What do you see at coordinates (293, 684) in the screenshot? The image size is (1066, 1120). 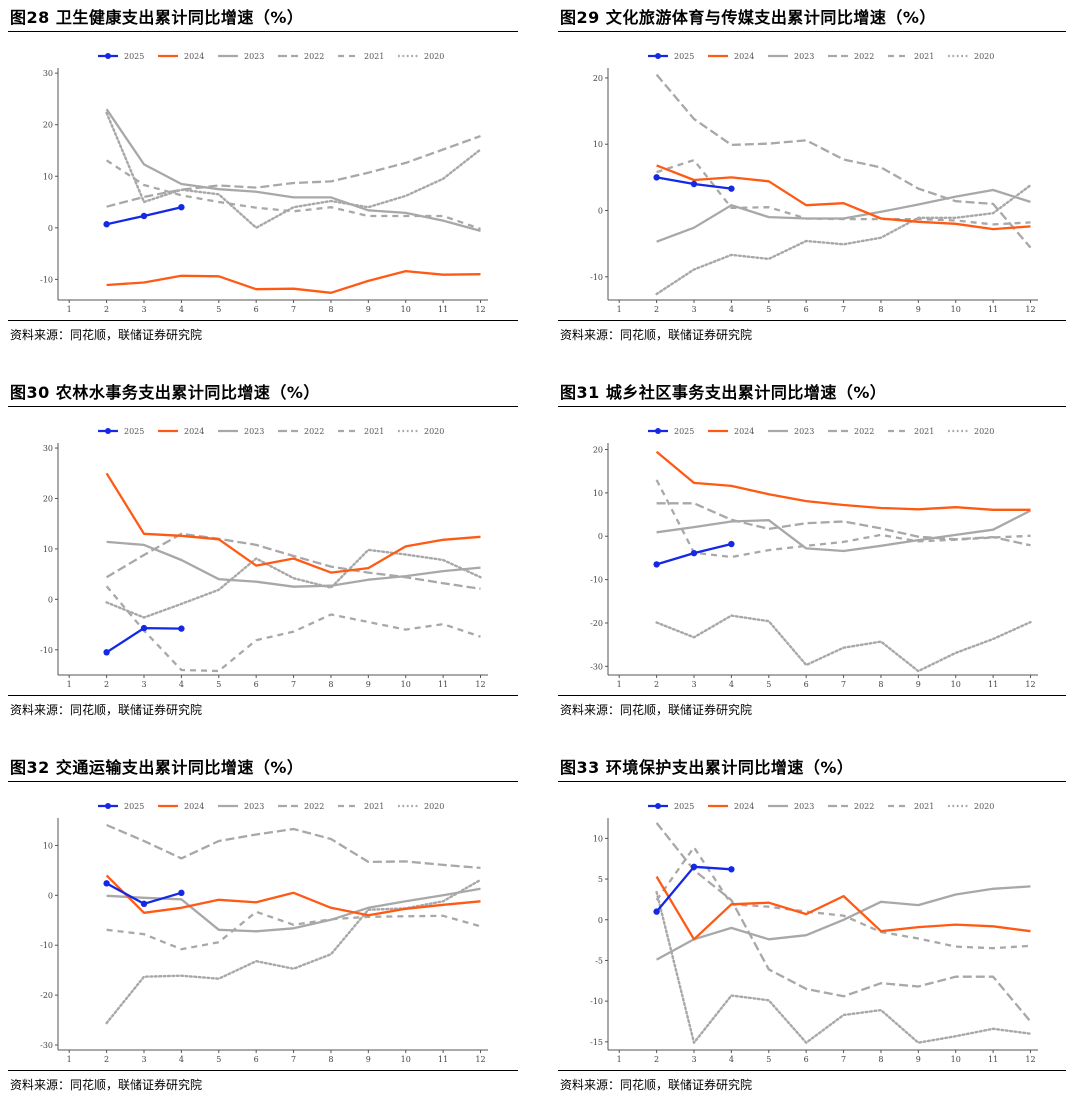 I see `x-tick-label: 7` at bounding box center [293, 684].